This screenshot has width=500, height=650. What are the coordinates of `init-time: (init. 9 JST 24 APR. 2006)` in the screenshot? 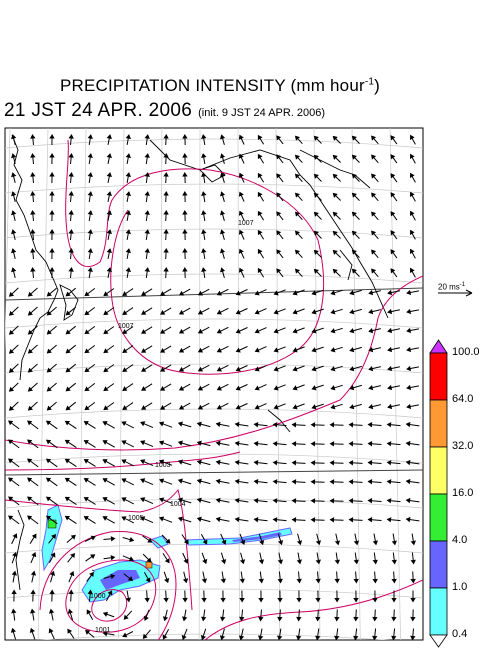 It's located at (262, 113).